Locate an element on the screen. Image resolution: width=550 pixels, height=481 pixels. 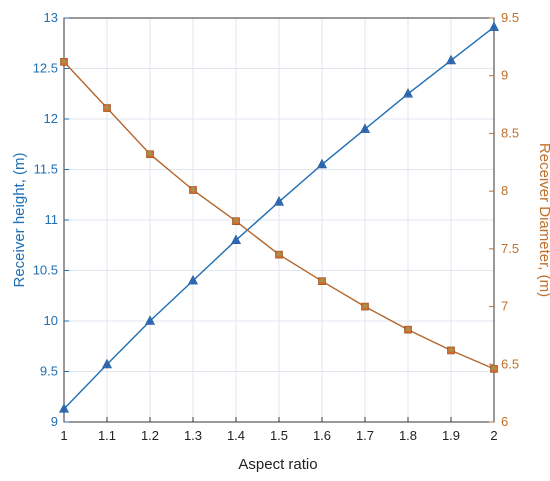
x-tick-label: 1.6 is located at coordinates (322, 435).